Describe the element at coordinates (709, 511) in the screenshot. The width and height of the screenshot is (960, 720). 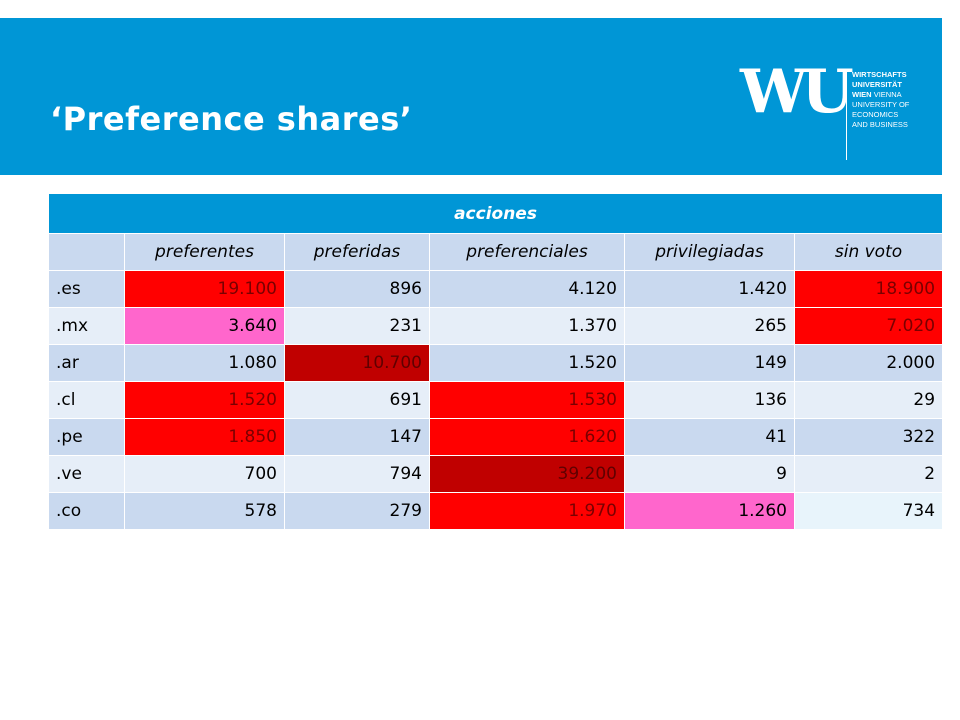
I see `table-cell: 1.260` at that location.